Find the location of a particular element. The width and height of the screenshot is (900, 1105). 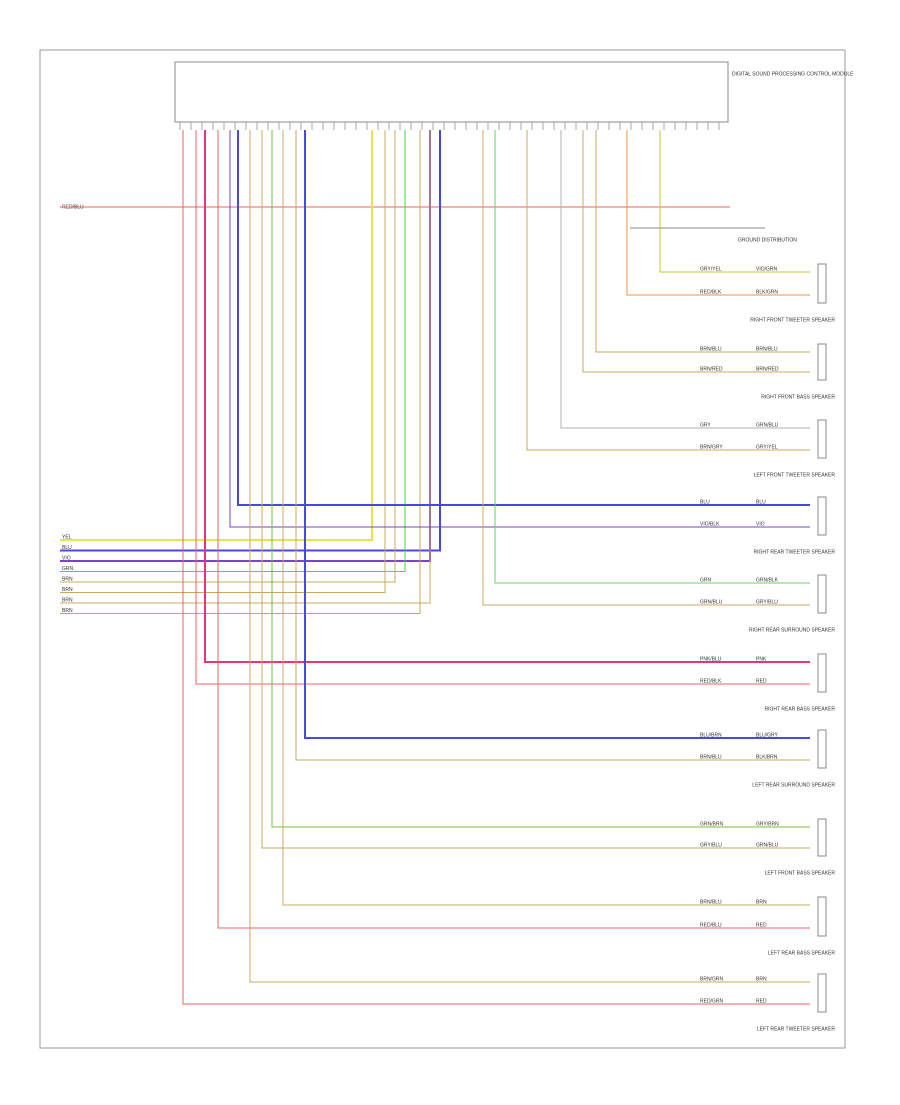

wire-end-label: VIO is located at coordinates (760, 524).